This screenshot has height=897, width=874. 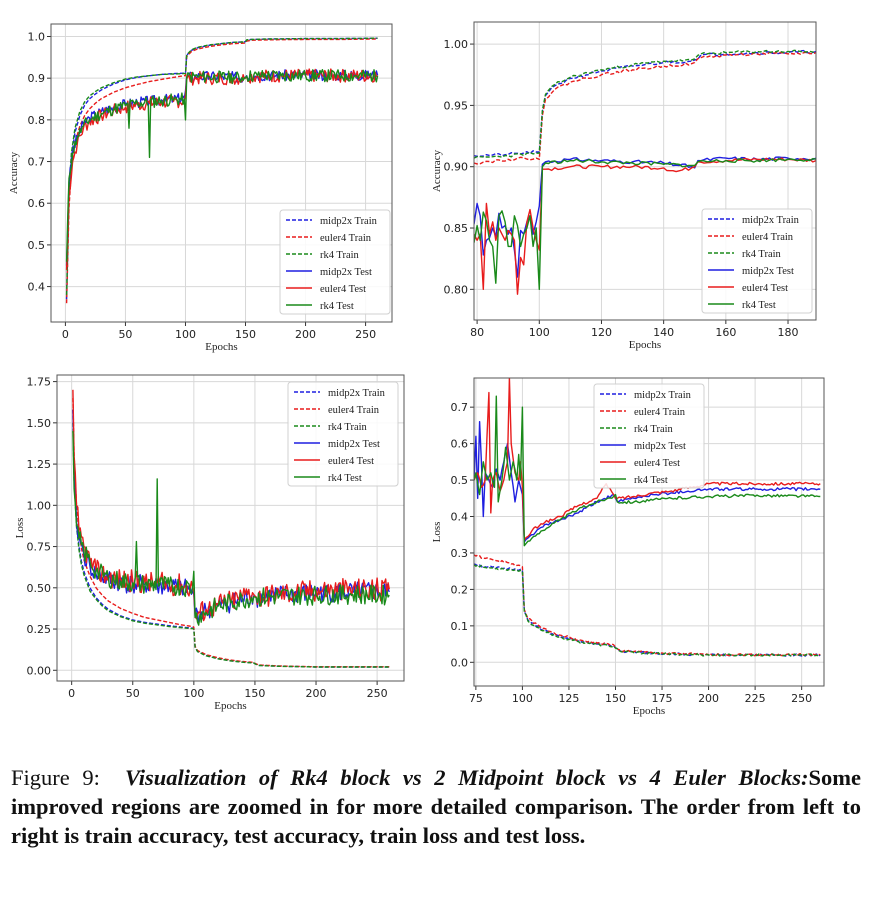 What do you see at coordinates (437, 170) in the screenshot?
I see `y-axis-label: Accuracy` at bounding box center [437, 170].